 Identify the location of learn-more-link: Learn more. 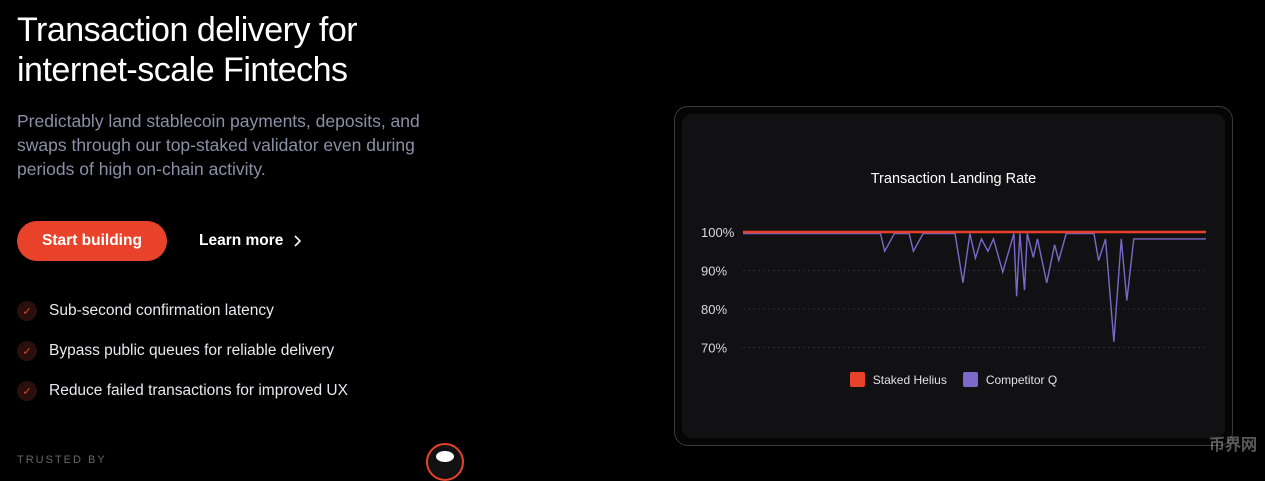
(250, 241).